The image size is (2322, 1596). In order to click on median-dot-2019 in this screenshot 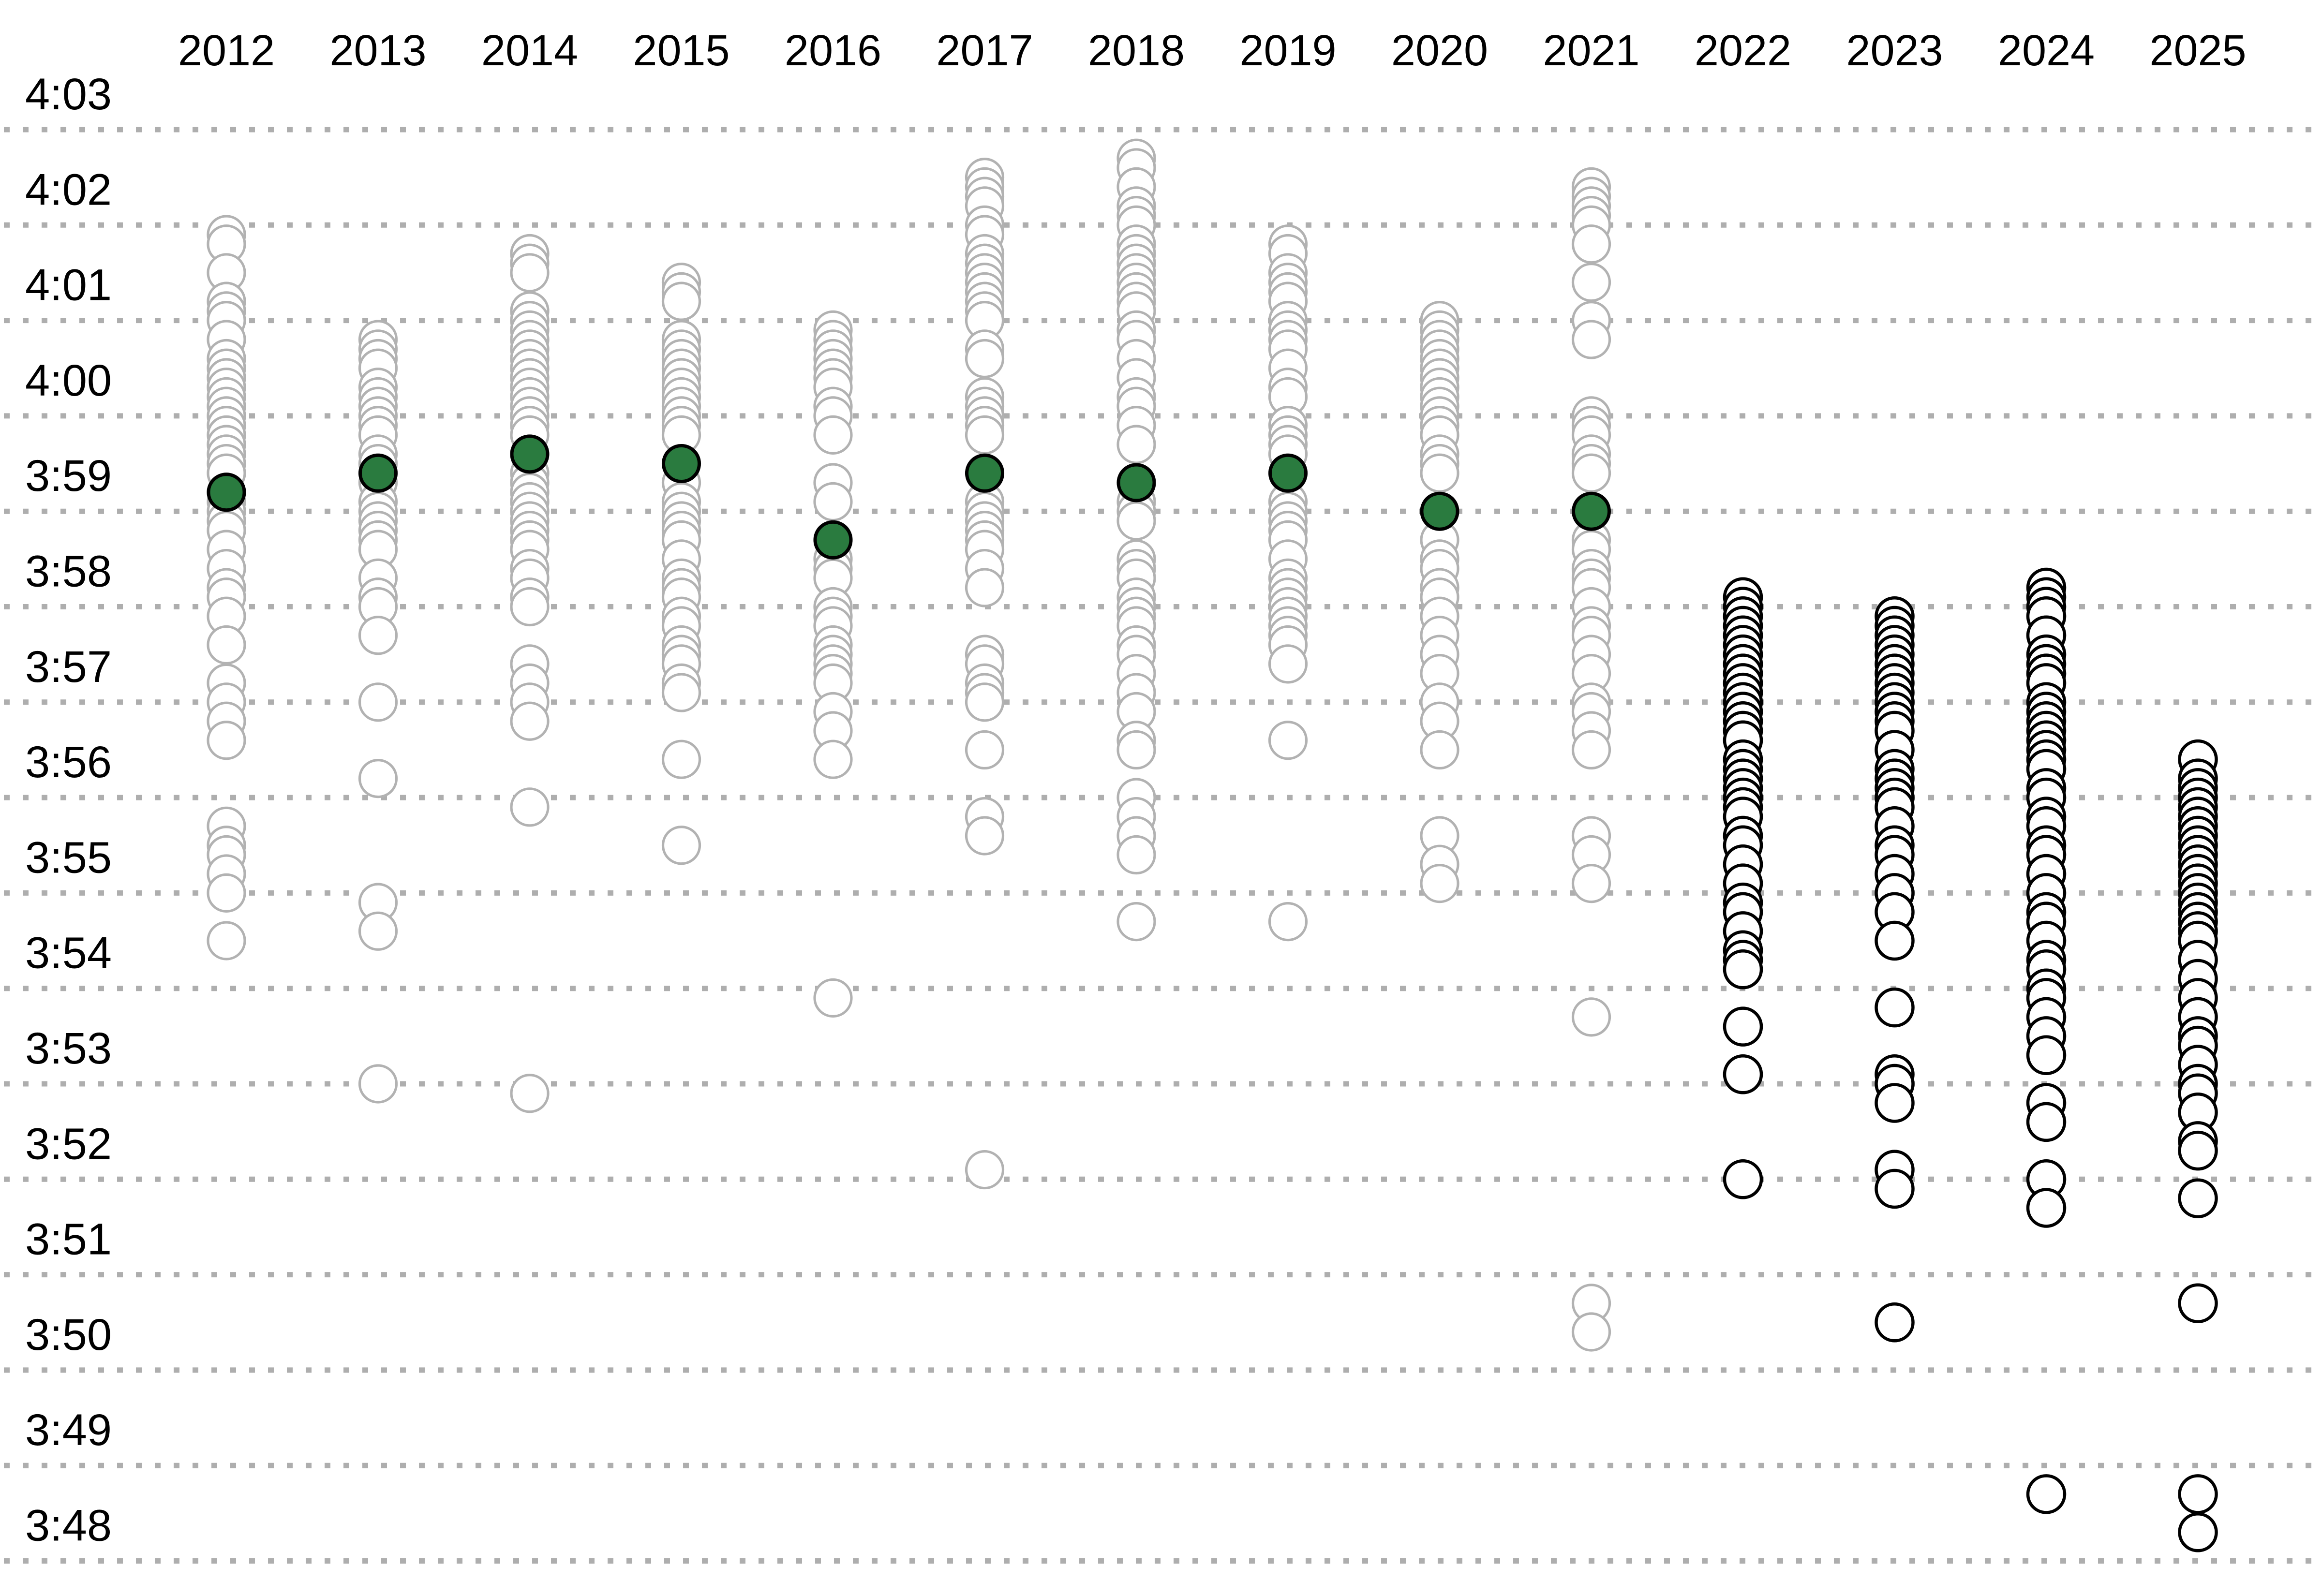, I will do `click(1288, 473)`.